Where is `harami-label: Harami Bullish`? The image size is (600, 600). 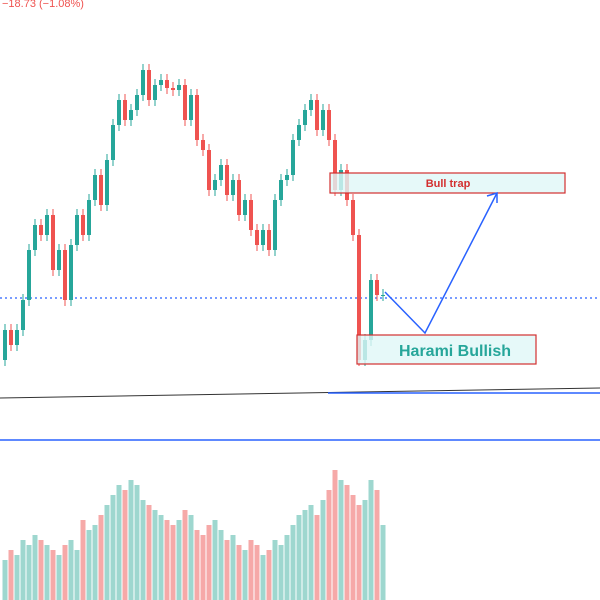 harami-label: Harami Bullish is located at coordinates (455, 351).